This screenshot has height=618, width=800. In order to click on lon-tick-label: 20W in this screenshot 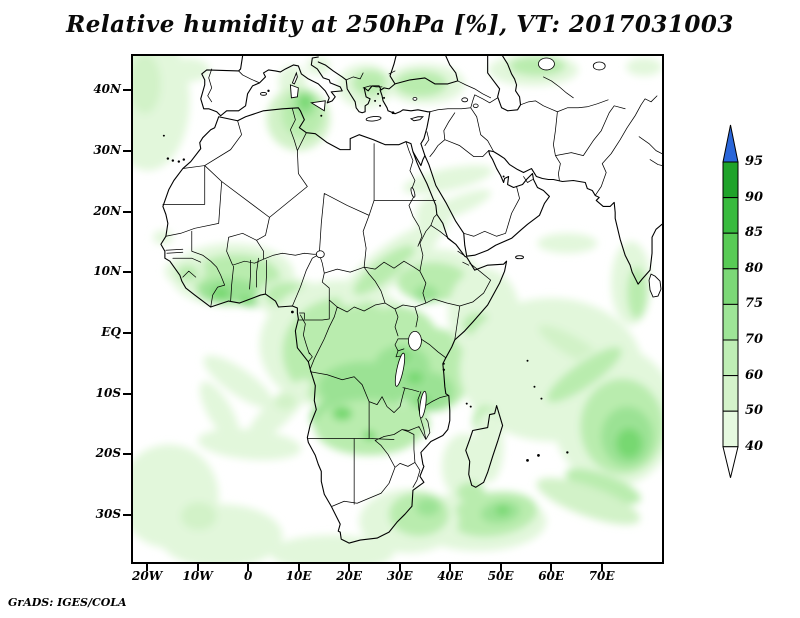, I will do `click(147, 576)`.